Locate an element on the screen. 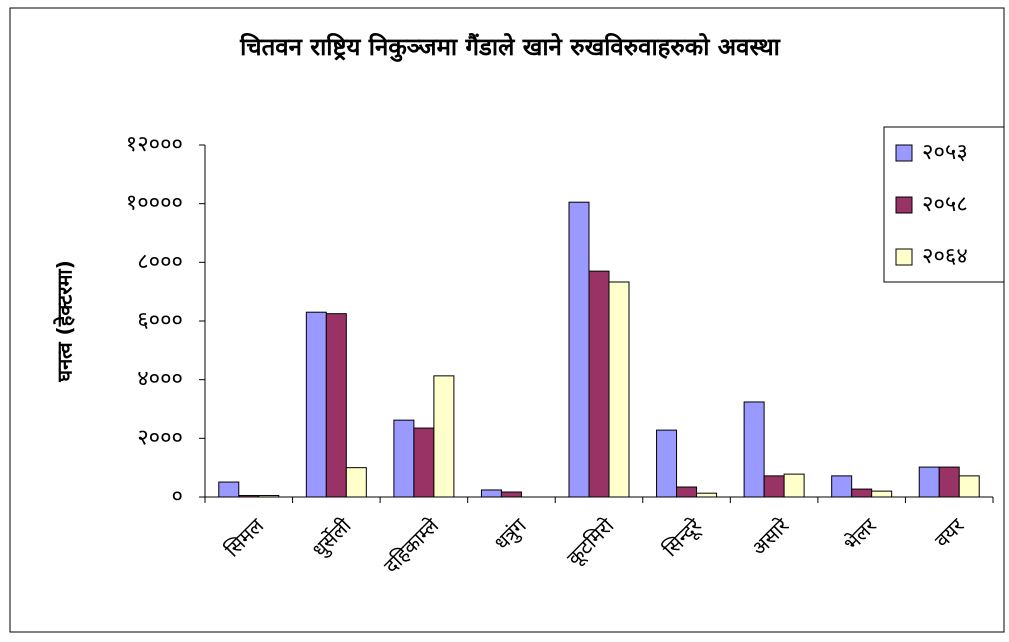 Image resolution: width=1009 pixels, height=642 pixels. y-tick-label: ६००० is located at coordinates (160, 320).